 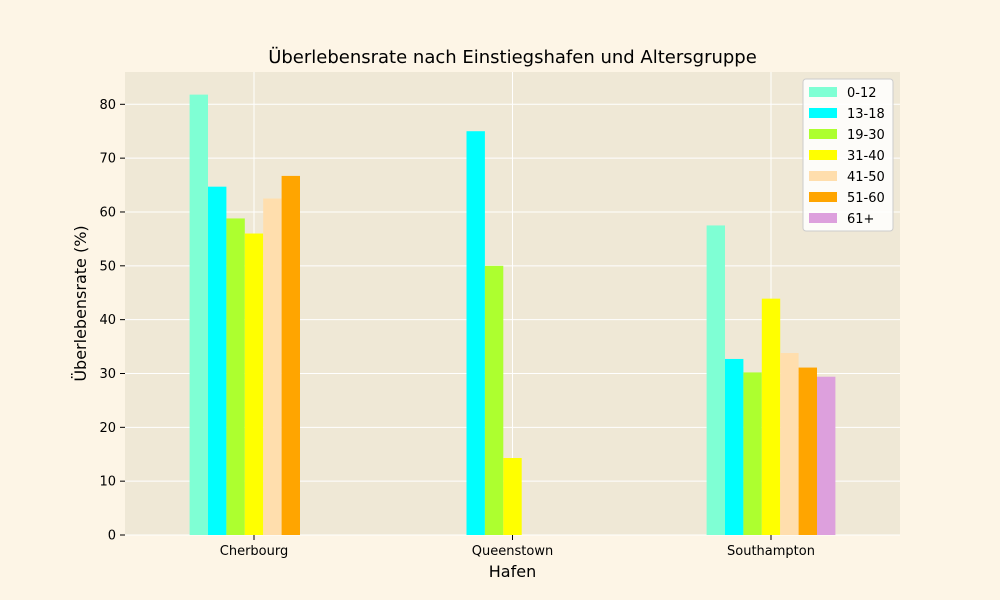 What do you see at coordinates (512, 496) in the screenshot?
I see `bar-3140-queenstown` at bounding box center [512, 496].